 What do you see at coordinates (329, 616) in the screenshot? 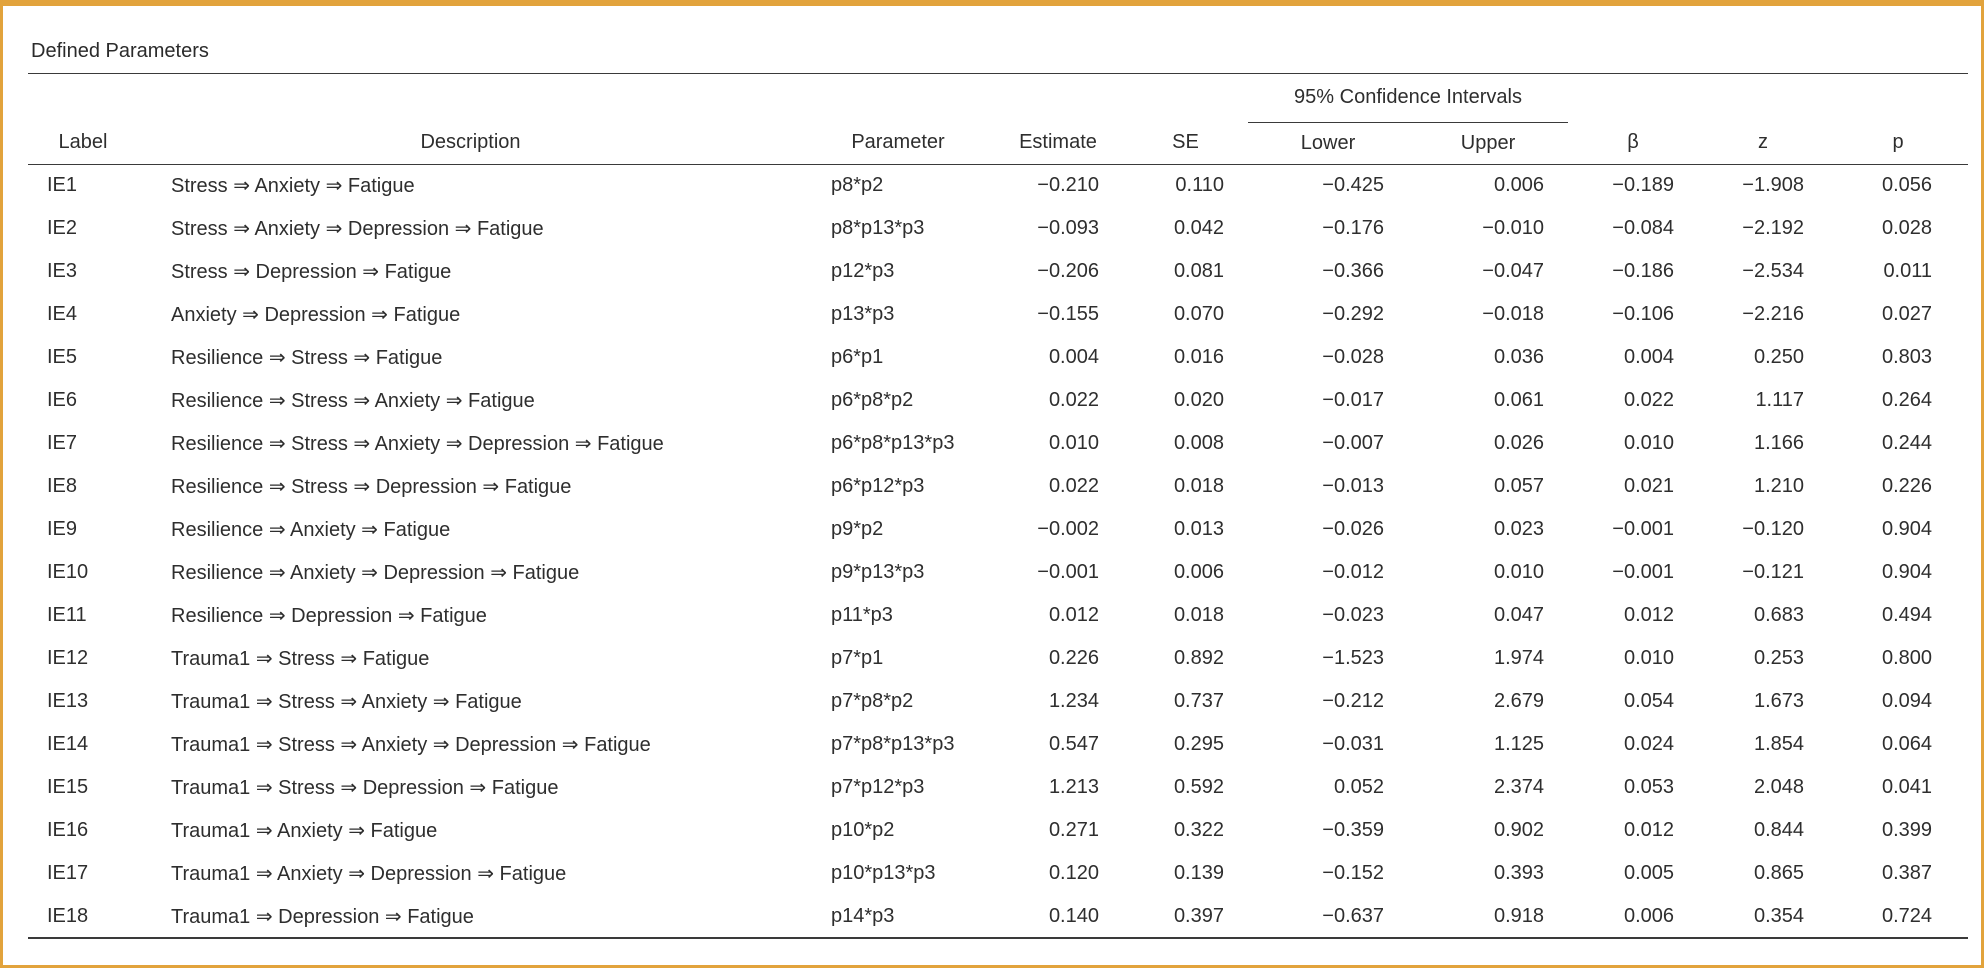
I see `cell-description: Resilience ⇒ Depression ⇒ Fatigue` at bounding box center [329, 616].